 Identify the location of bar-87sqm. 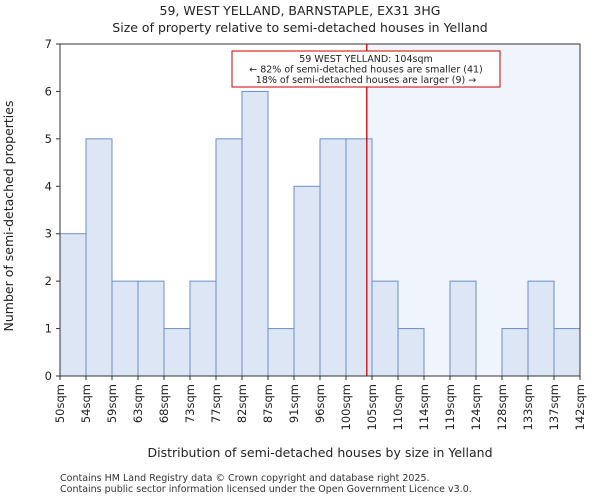
(281, 352).